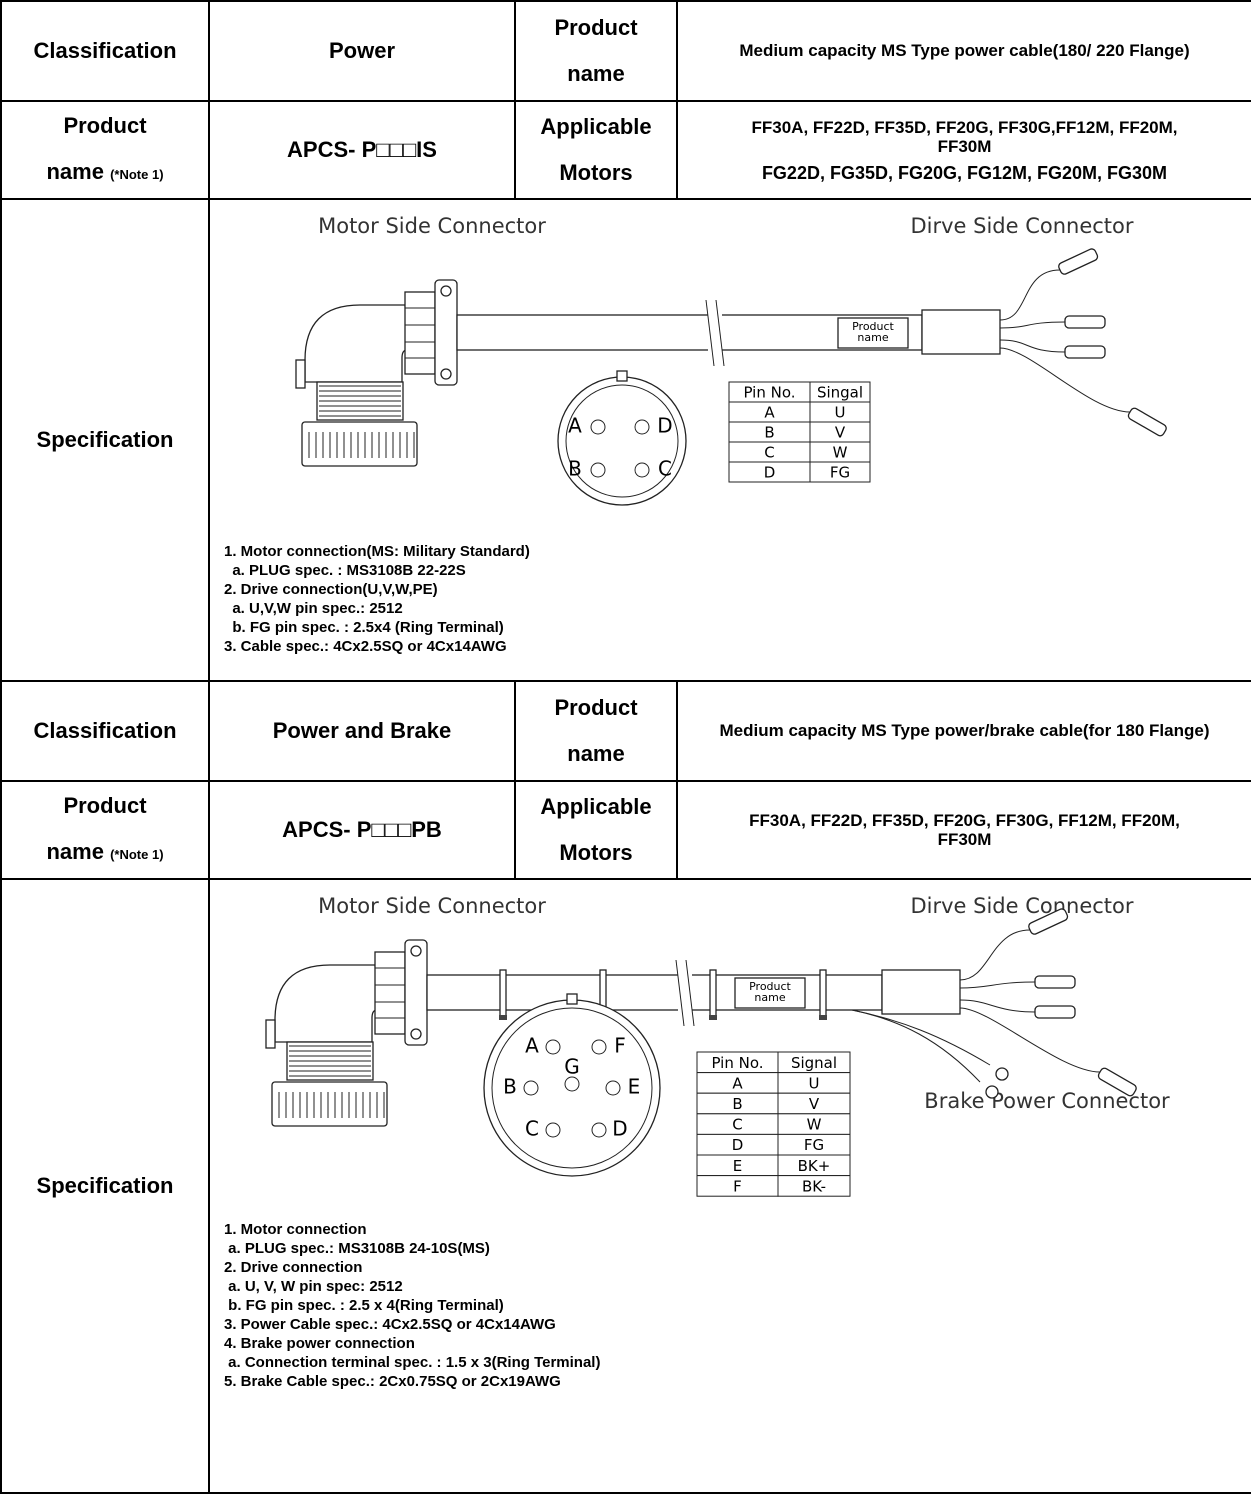 This screenshot has height=1494, width=1251. Describe the element at coordinates (319, 1343) in the screenshot. I see `note-line: 4. Brake power connection` at that location.